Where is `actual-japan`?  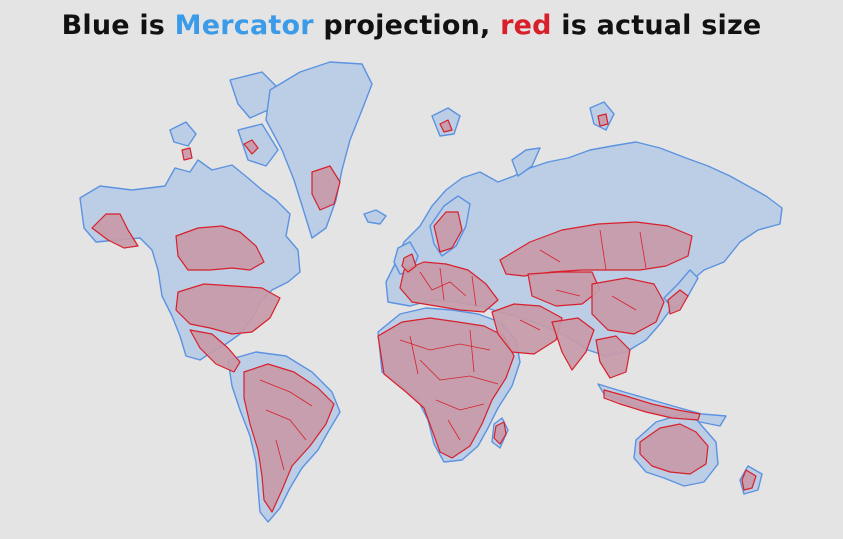
actual-japan is located at coordinates (678, 302).